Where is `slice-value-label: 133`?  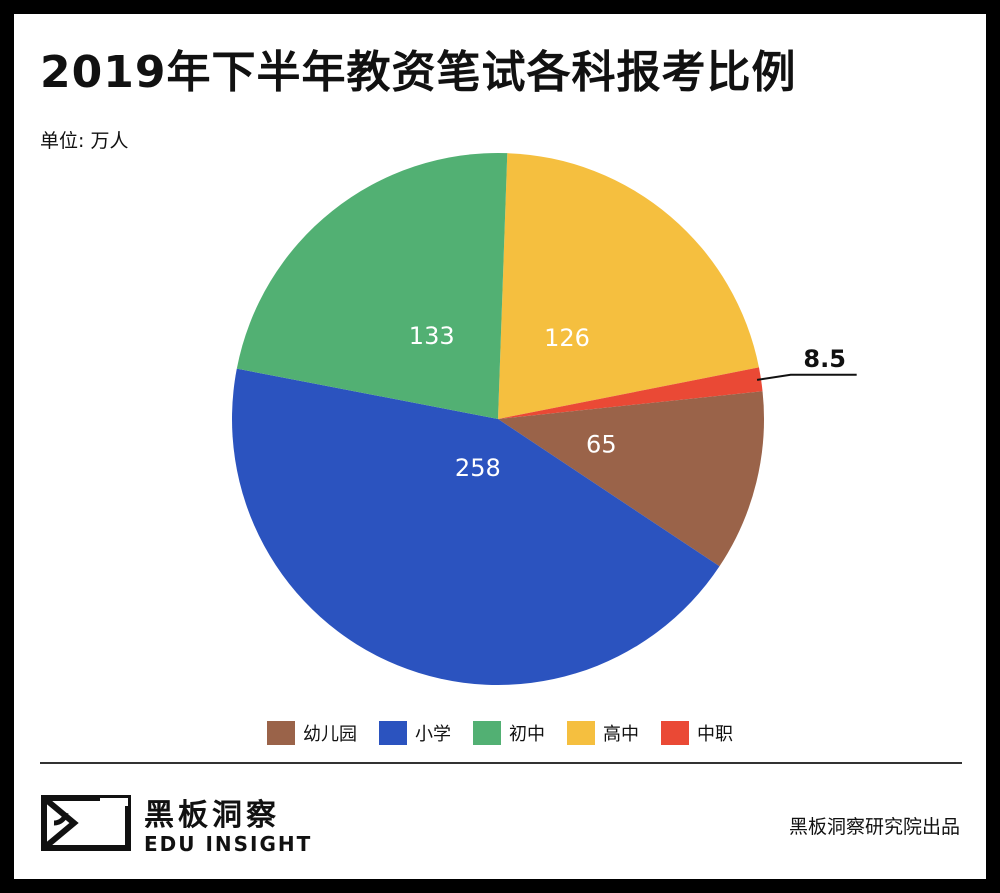 slice-value-label: 133 is located at coordinates (432, 336).